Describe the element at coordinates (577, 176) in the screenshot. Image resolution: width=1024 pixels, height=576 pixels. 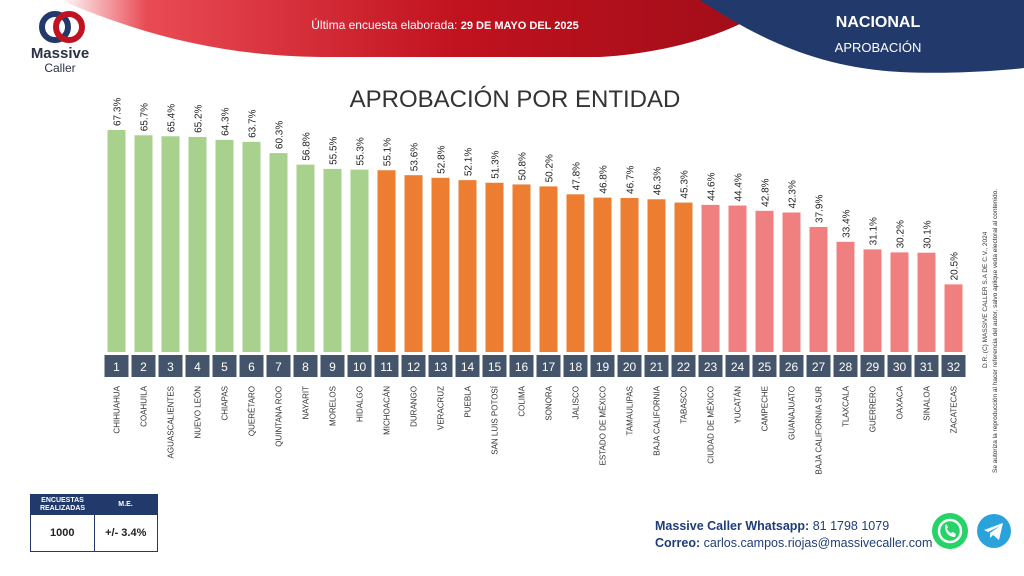
I see `value-label-18: 47.8%` at that location.